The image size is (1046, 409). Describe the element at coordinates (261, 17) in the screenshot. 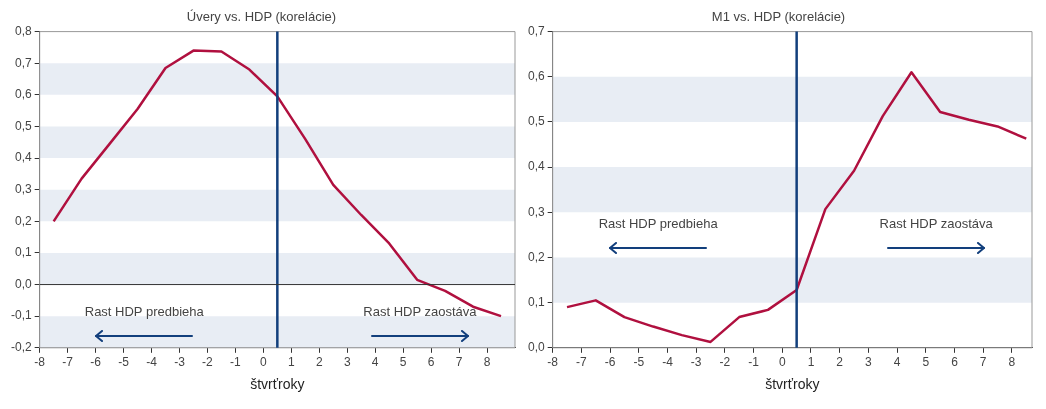

I see `chart-title: Úvery vs. HDP (korelácie)` at that location.